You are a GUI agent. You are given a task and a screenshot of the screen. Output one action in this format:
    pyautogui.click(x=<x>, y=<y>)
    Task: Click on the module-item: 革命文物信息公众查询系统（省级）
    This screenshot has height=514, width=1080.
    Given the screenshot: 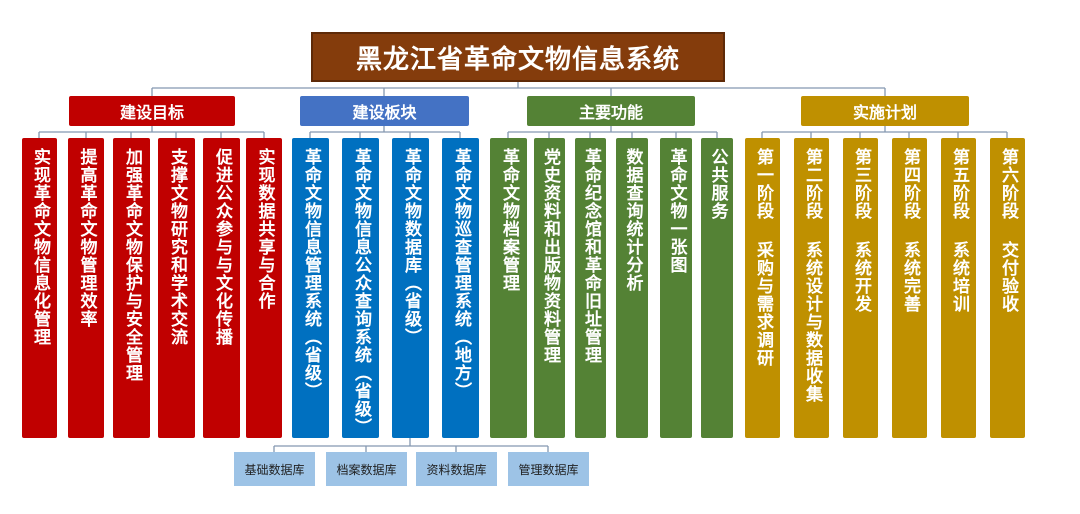 What is the action you would take?
    pyautogui.click(x=360, y=288)
    